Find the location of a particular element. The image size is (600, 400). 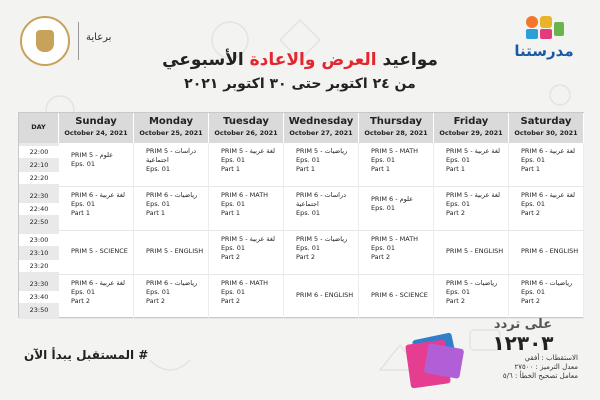

time-slot: 22:00 is located at coordinates (39, 152).